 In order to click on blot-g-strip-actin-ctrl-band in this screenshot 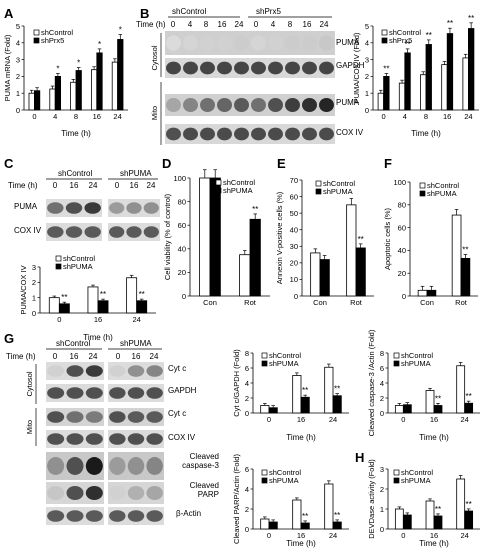, I will do `click(94, 516)`.